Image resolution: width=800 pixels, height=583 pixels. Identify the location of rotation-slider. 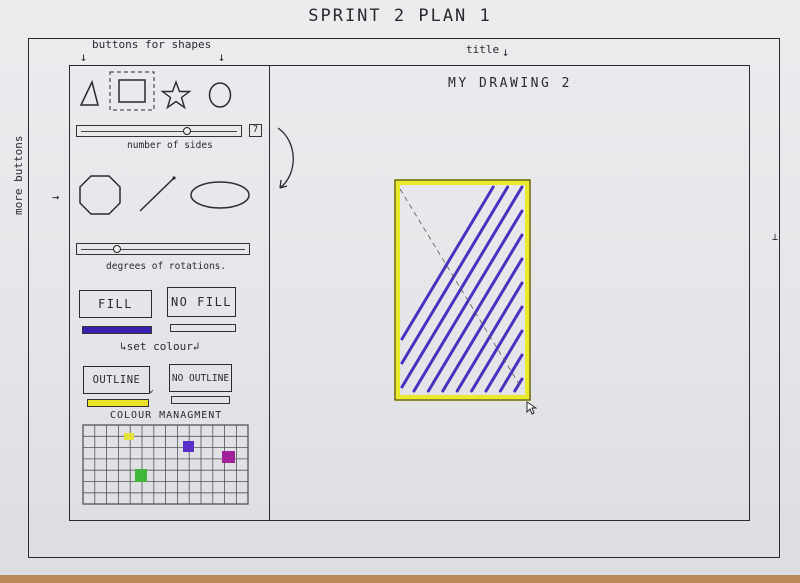
(163, 249).